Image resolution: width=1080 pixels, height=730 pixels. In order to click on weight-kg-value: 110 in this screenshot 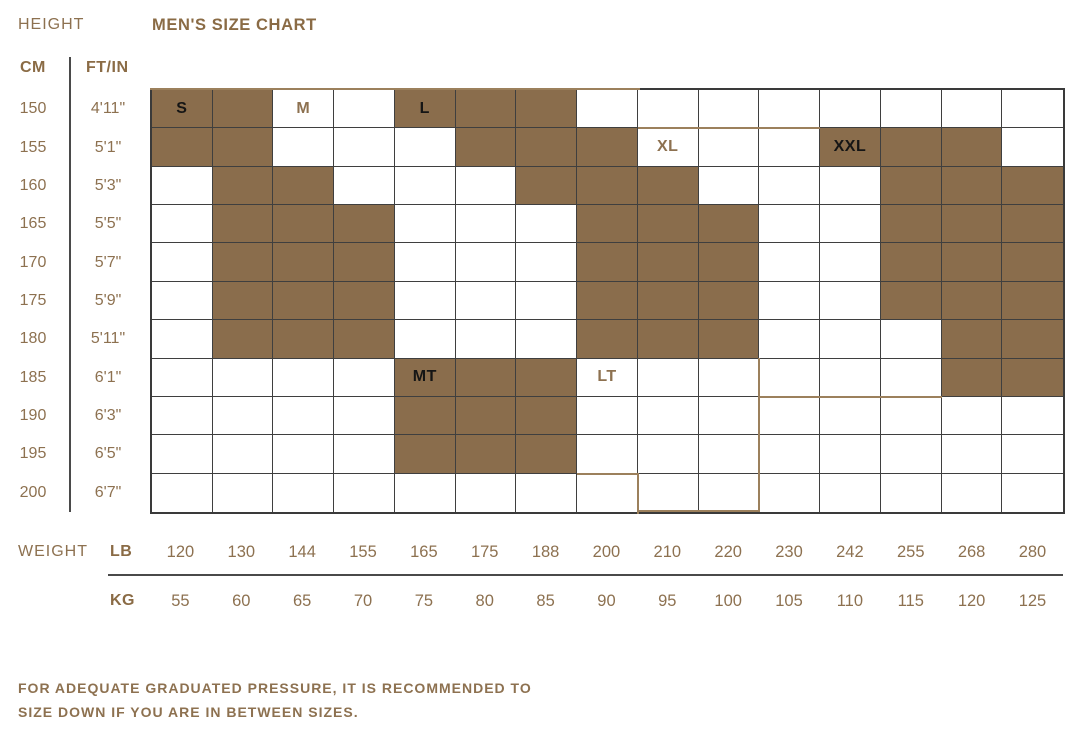, I will do `click(850, 601)`.